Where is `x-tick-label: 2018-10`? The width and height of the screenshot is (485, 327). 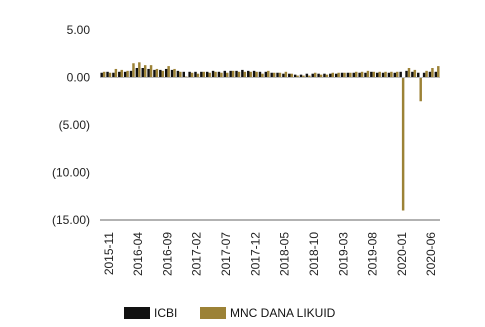
x-tick-label: 2018-10 is located at coordinates (314, 254).